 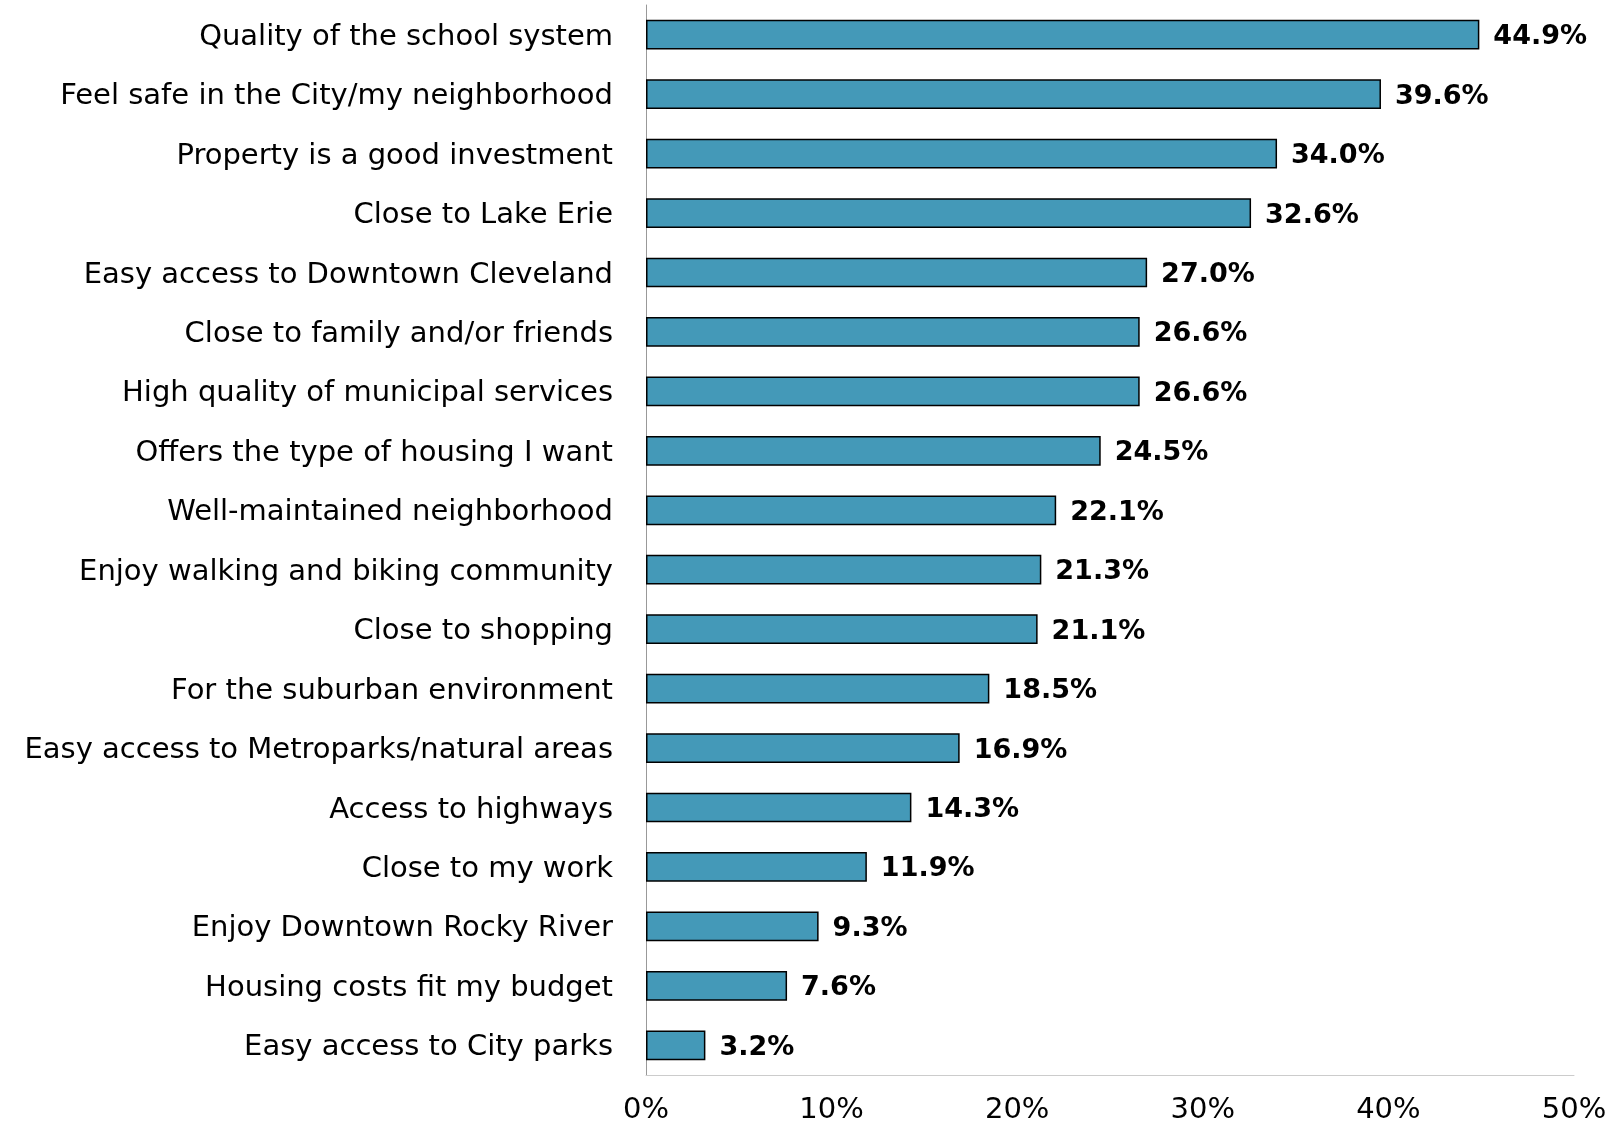 I want to click on data-label: 22.1%, so click(x=1117, y=510).